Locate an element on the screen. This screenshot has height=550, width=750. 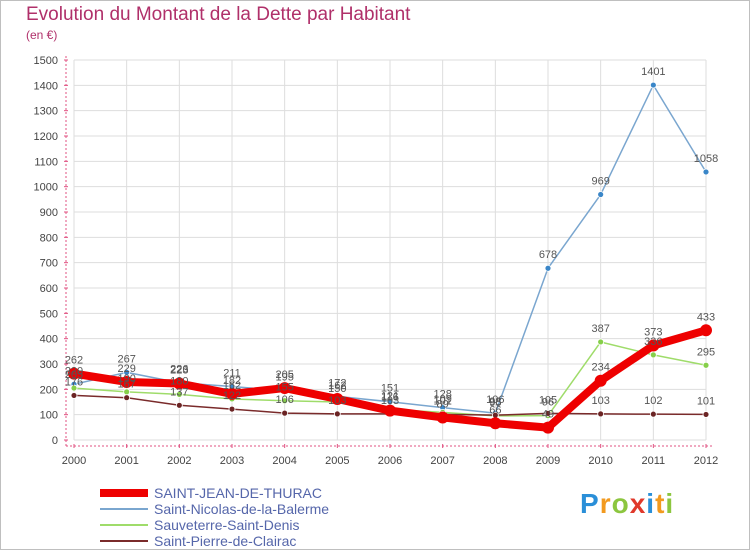
legend-label: Saint-Nicolas-de-la-Balerme is located at coordinates (242, 509).